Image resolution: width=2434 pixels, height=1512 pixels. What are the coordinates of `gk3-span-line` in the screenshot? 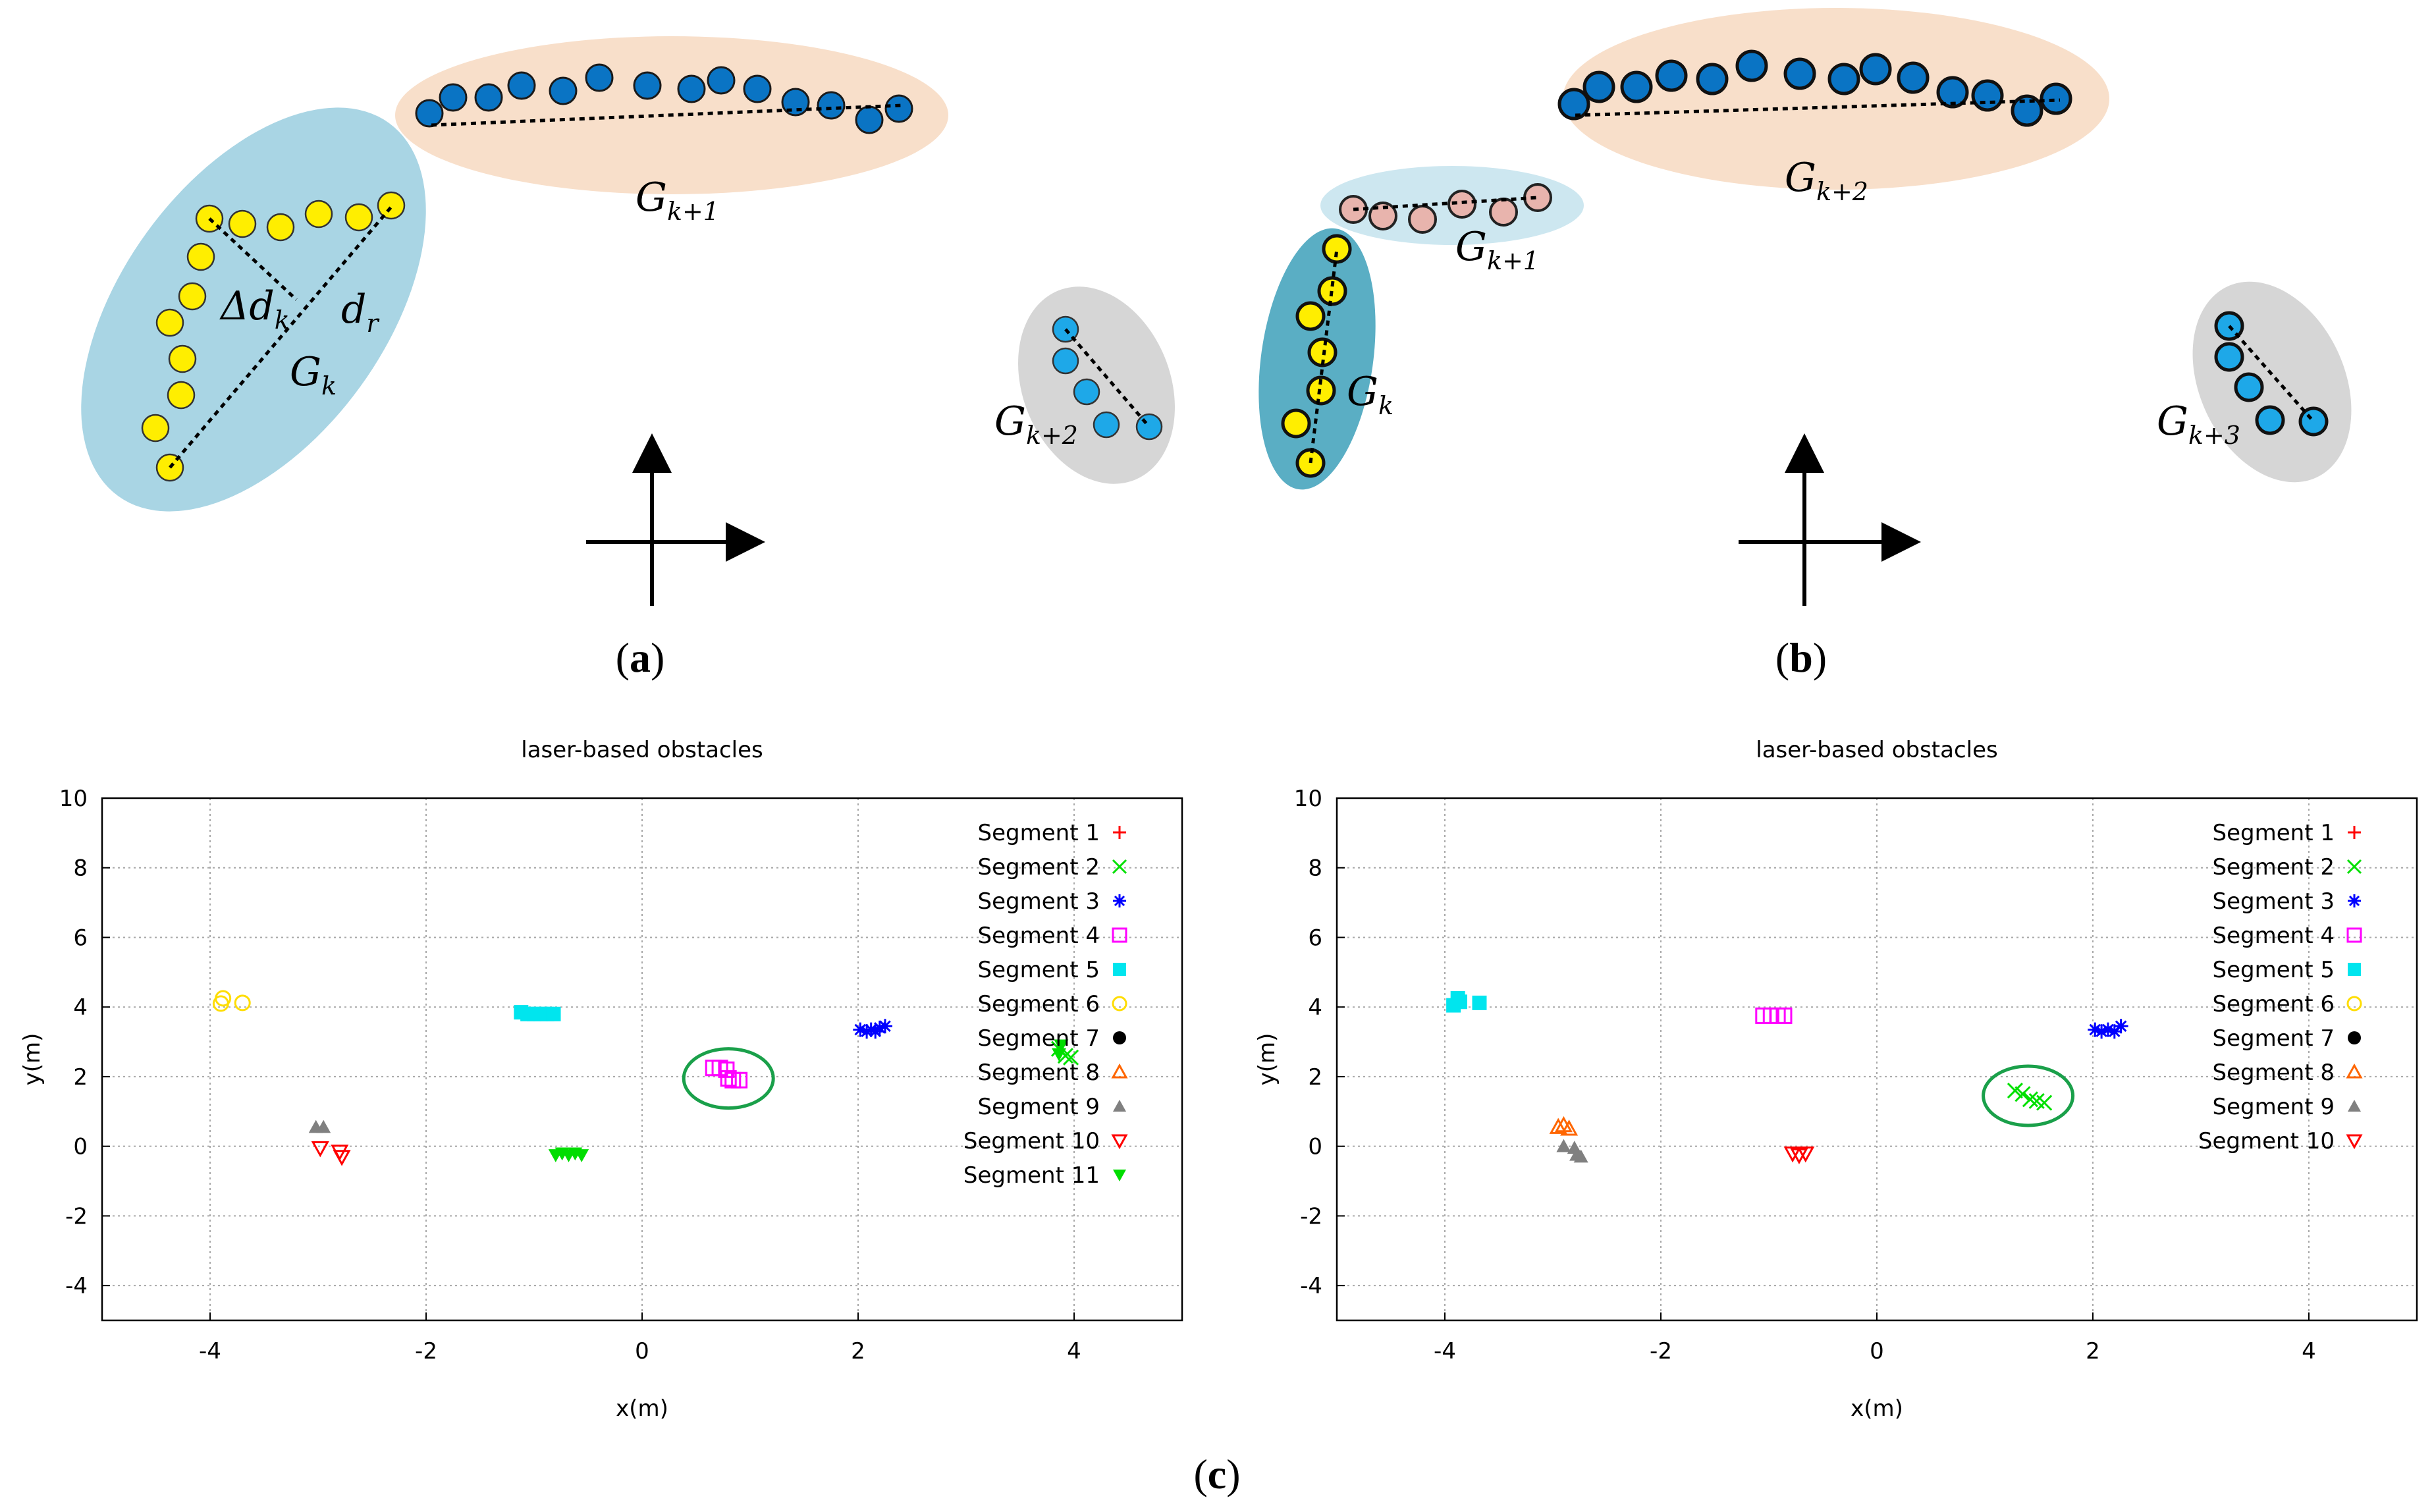 It's located at (2271, 374).